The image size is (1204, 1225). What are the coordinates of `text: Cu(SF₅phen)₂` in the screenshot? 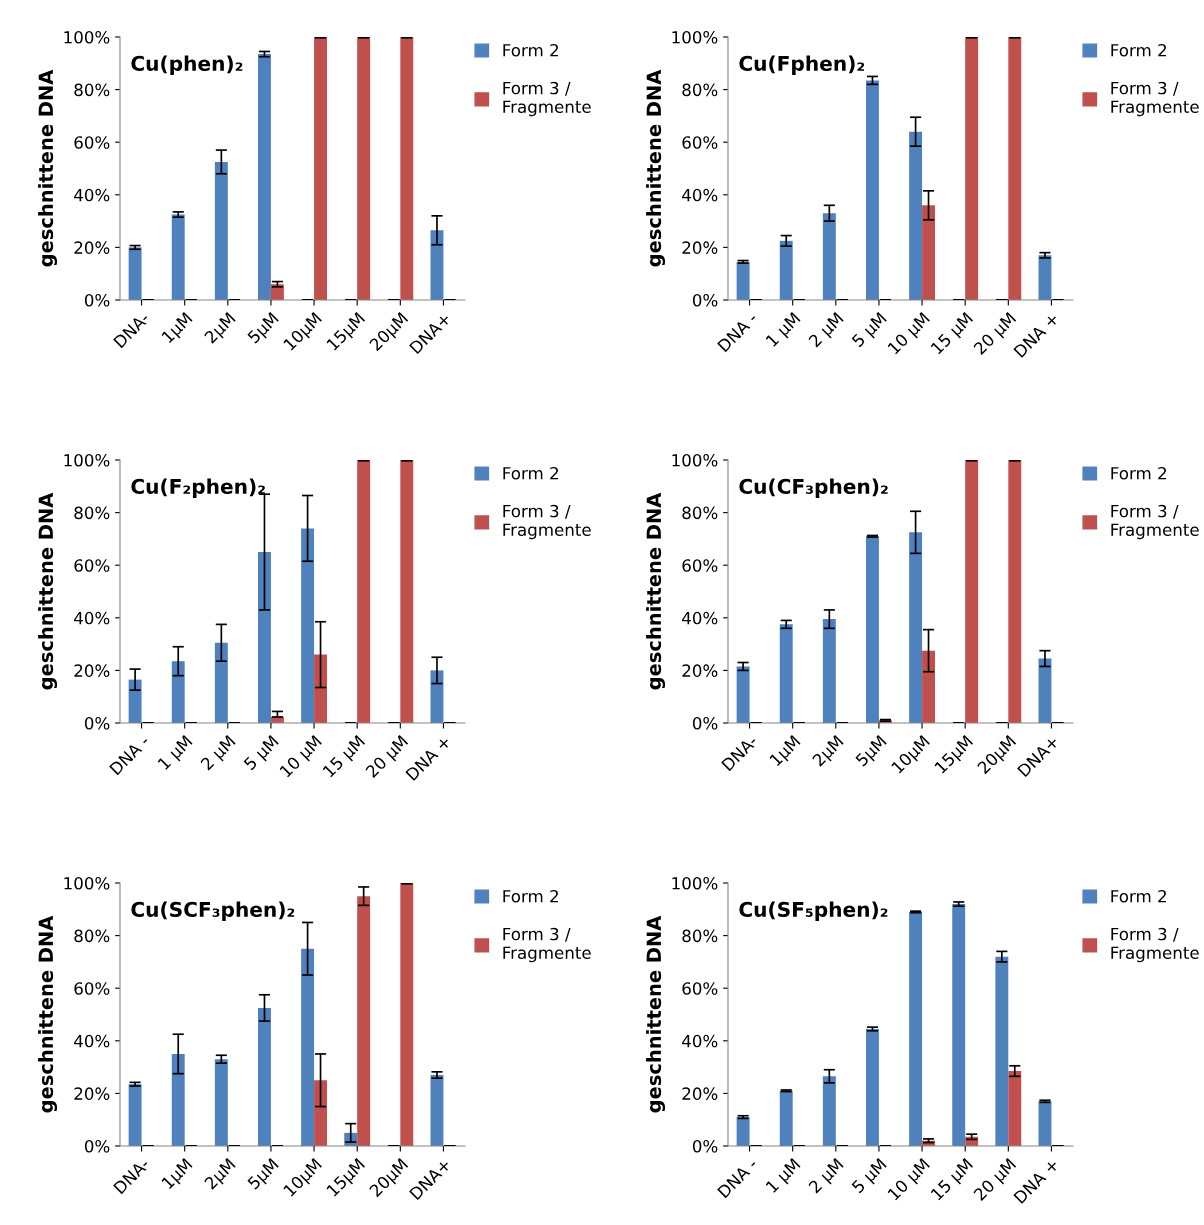 It's located at (813, 911).